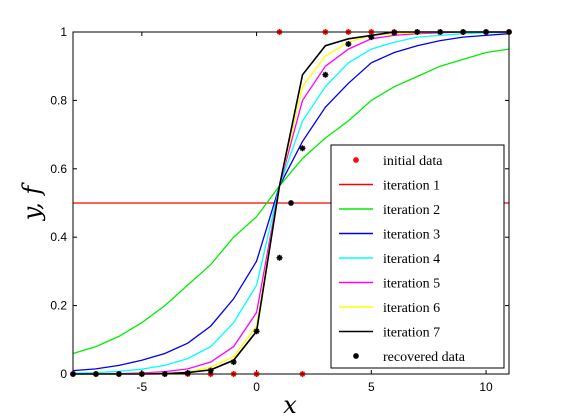  I want to click on y-axis-label: y, f, so click(32, 202).